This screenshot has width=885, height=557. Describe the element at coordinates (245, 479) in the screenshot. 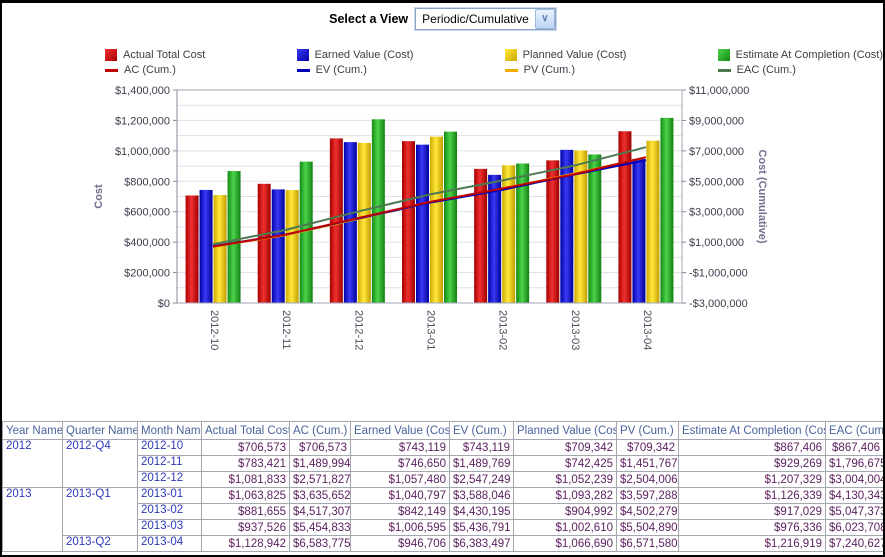

I see `value-cell-actual-total-cost: $1,081,833` at that location.